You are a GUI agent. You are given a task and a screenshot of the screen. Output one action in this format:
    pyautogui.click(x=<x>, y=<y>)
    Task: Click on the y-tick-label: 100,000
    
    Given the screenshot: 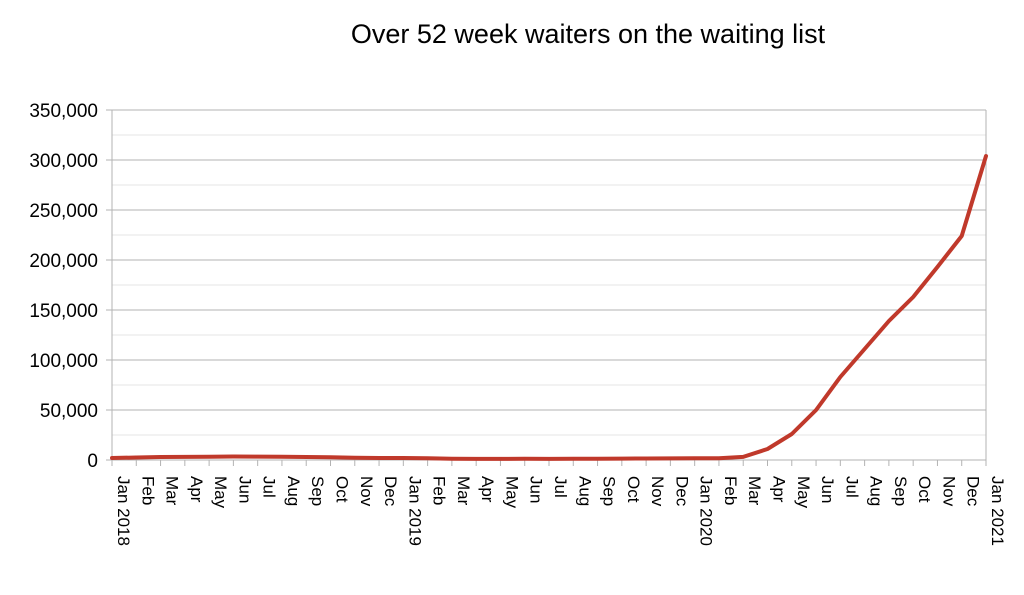 What is the action you would take?
    pyautogui.click(x=63, y=361)
    